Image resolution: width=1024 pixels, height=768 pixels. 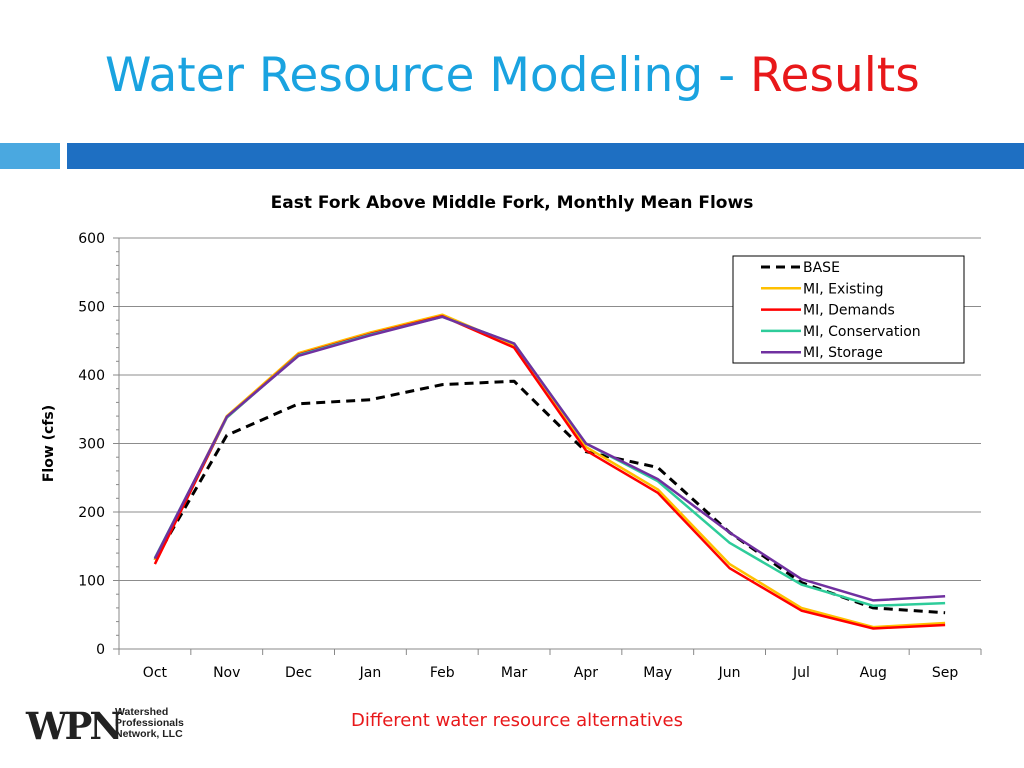 What do you see at coordinates (91, 445) in the screenshot?
I see `y-tick-label: 300` at bounding box center [91, 445].